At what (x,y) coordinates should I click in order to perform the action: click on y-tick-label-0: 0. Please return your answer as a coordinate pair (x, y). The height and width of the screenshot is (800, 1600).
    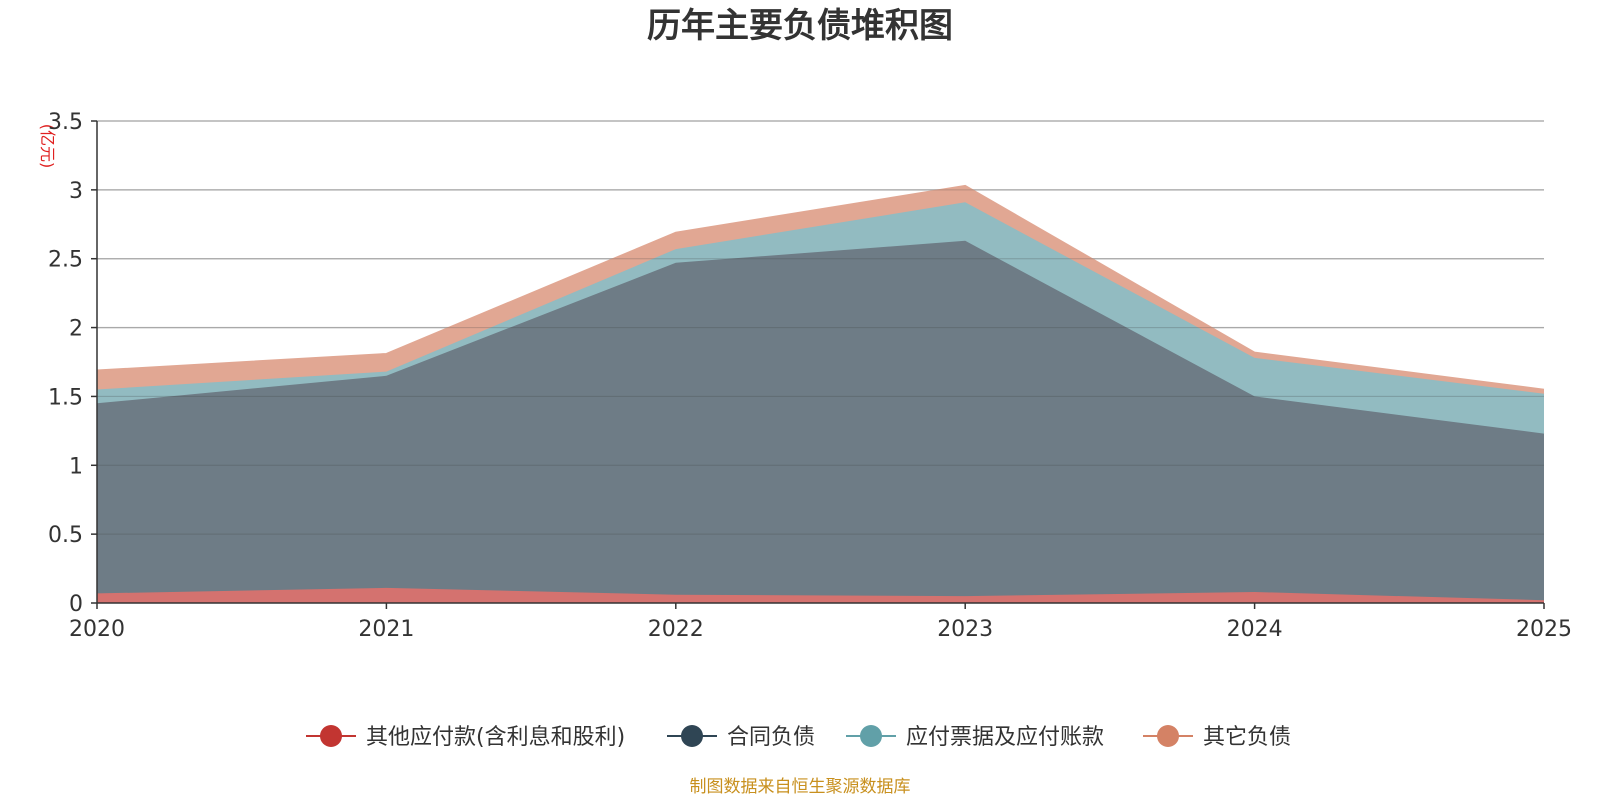
    Looking at the image, I should click on (76, 604).